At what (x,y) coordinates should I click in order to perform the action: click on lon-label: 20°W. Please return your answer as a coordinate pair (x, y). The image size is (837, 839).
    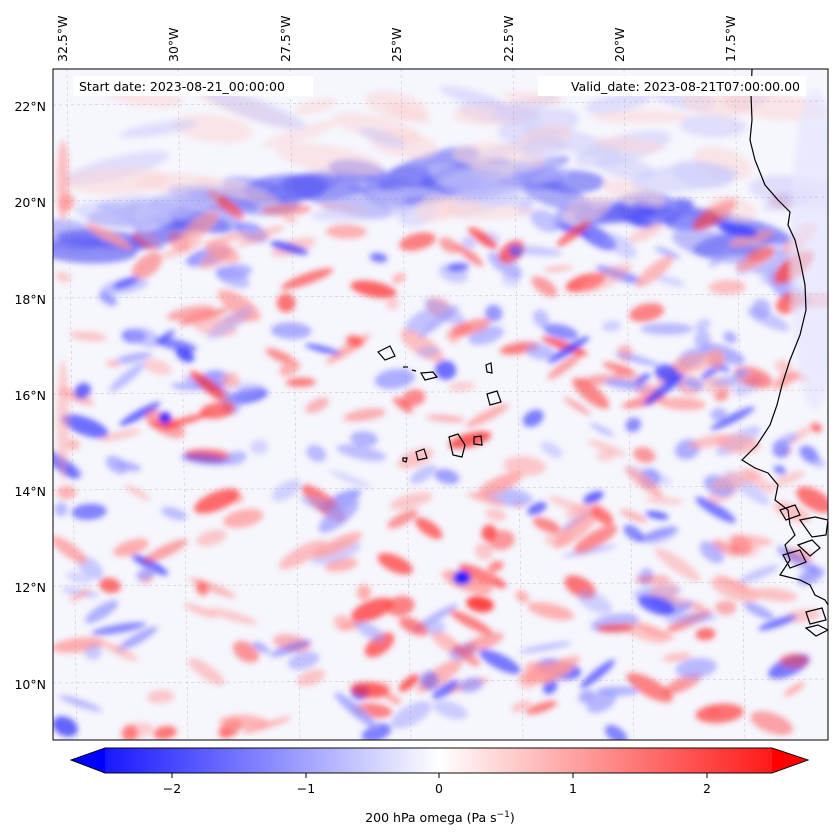
    Looking at the image, I should click on (619, 44).